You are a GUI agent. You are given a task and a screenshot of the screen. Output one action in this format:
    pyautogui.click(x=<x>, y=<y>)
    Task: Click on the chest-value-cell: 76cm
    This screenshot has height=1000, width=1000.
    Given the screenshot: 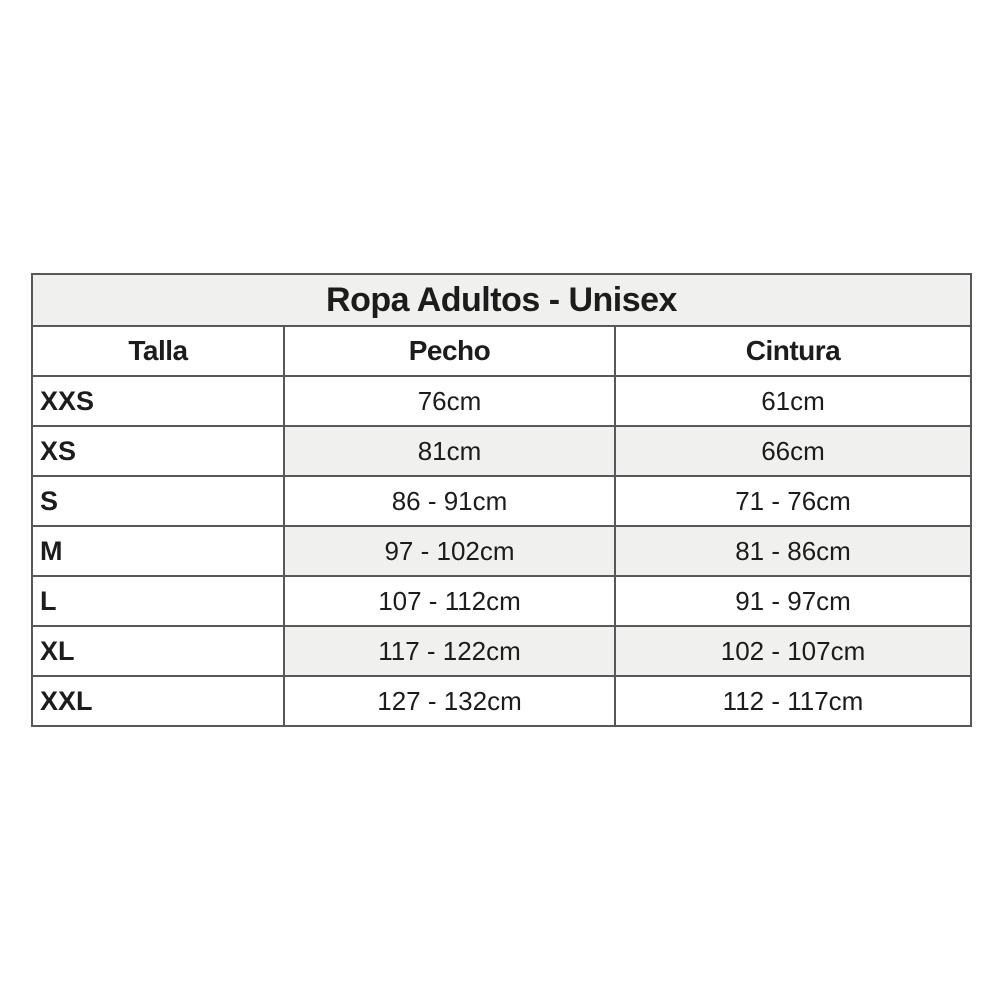 What is the action you would take?
    pyautogui.click(x=449, y=401)
    